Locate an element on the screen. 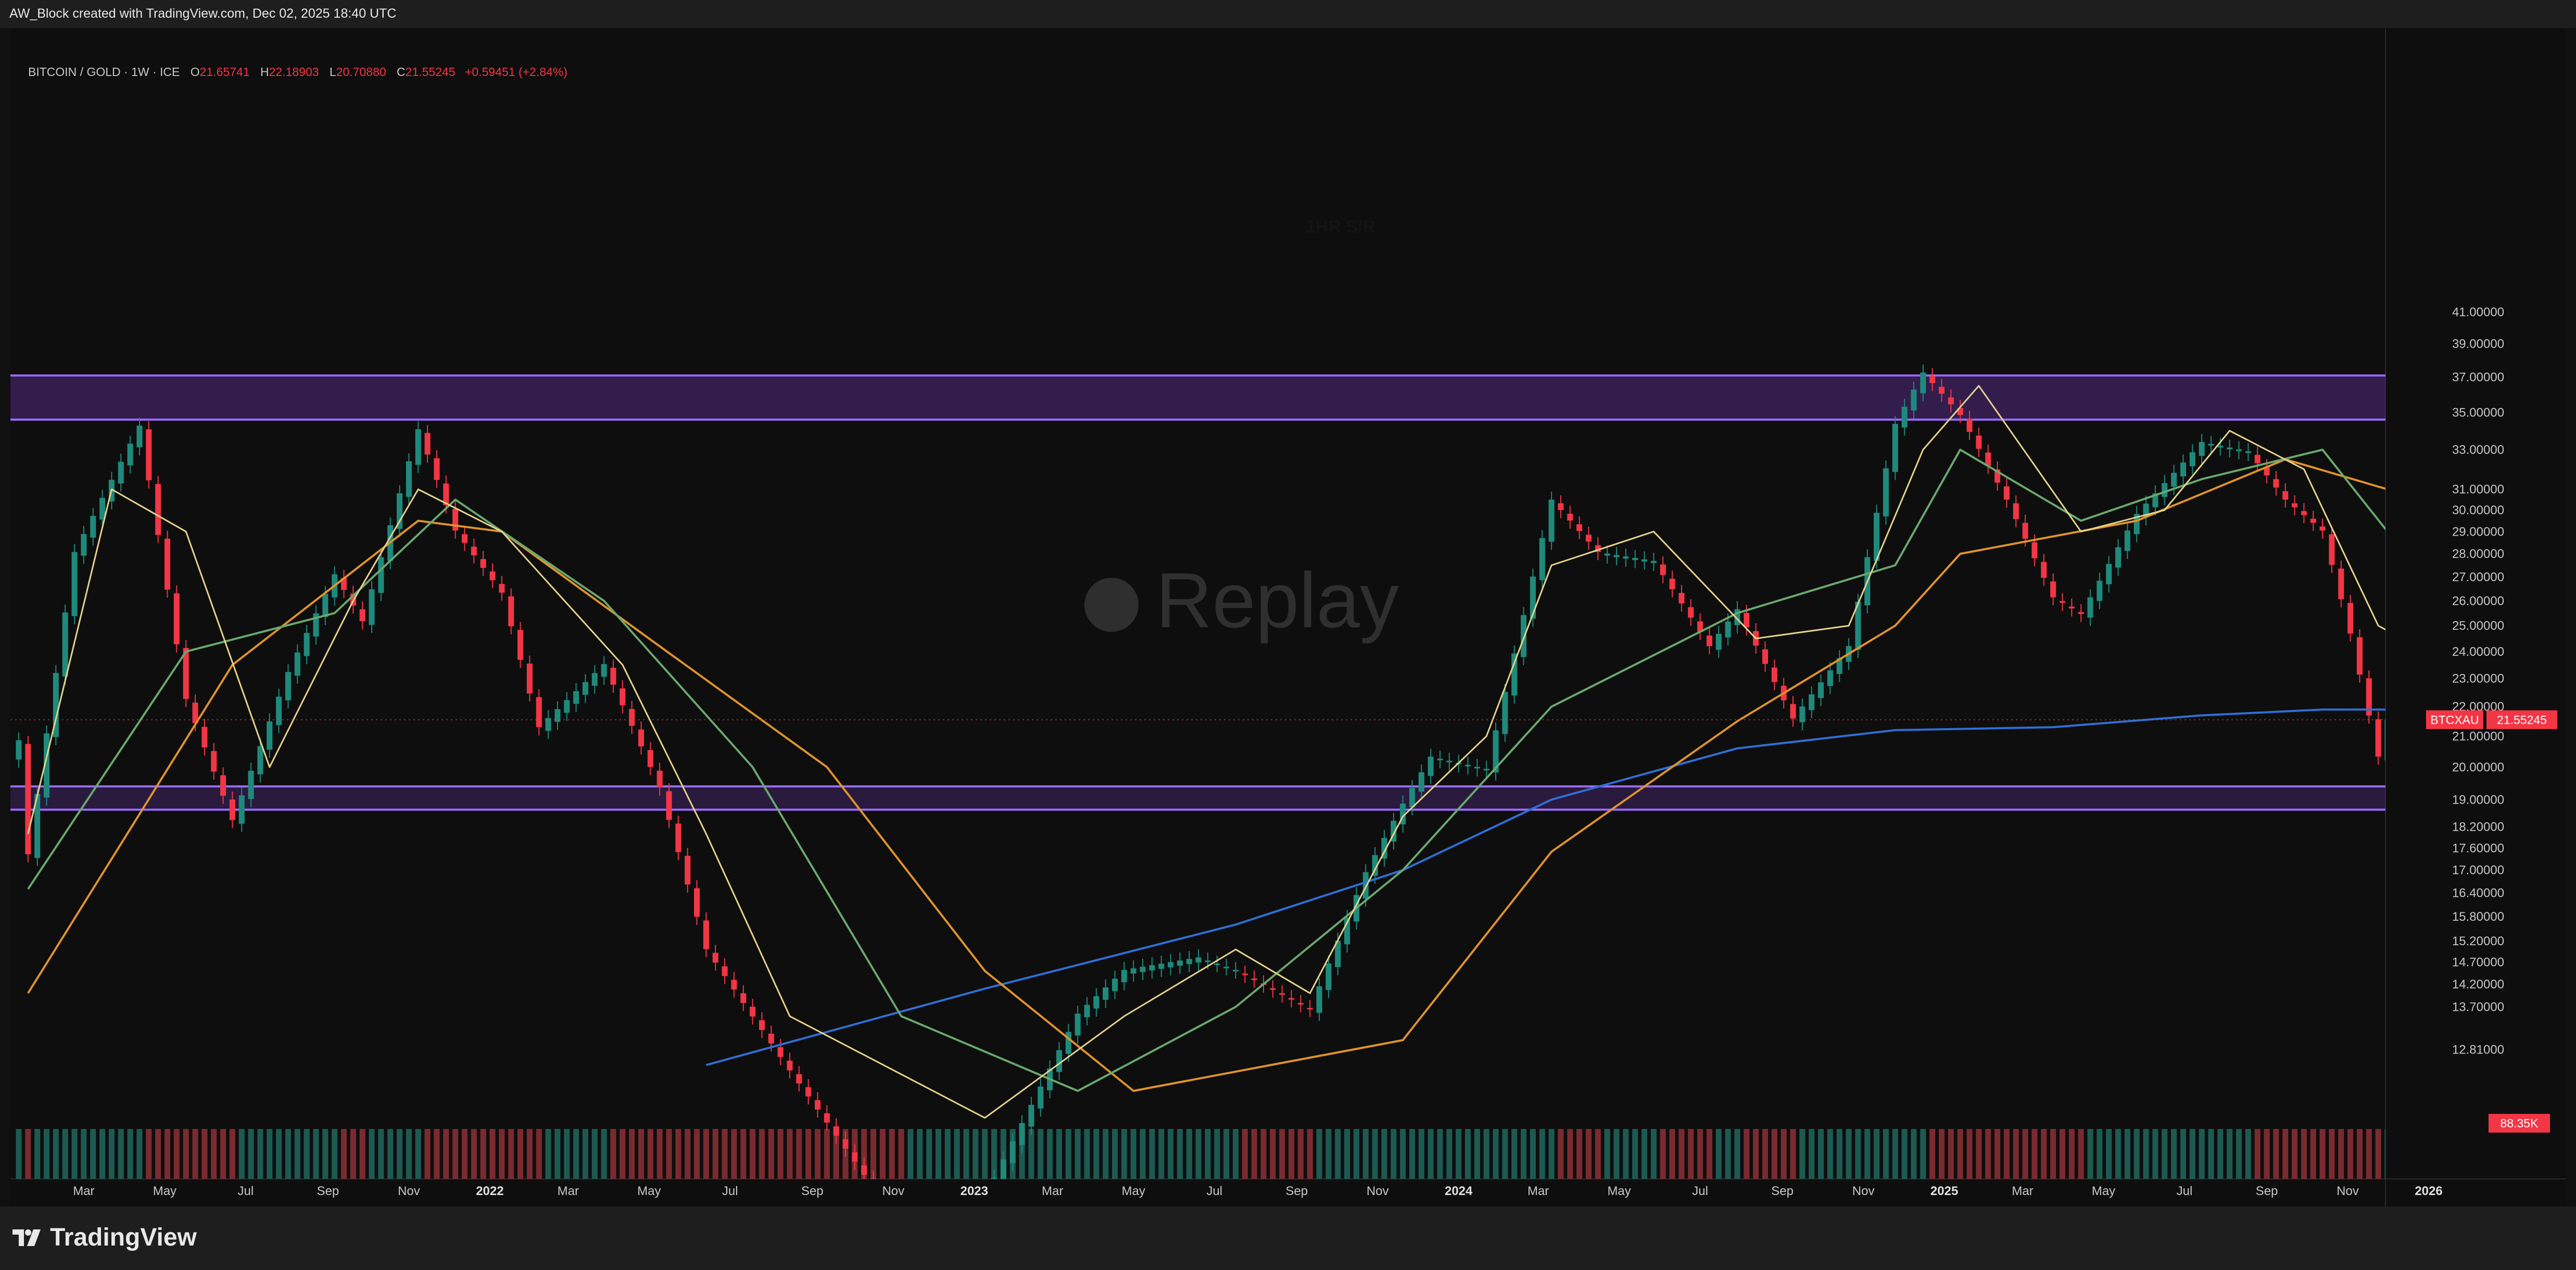 This screenshot has height=1270, width=2576. y-tick-label-13: 23.00000 is located at coordinates (2478, 679).